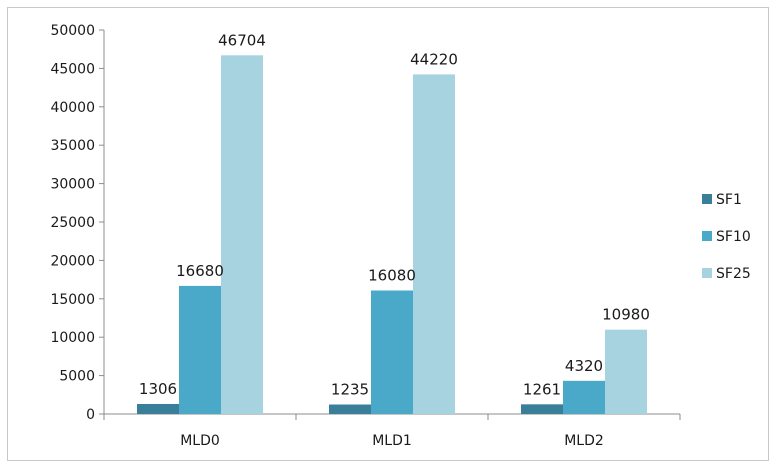 The width and height of the screenshot is (780, 467). Describe the element at coordinates (158, 409) in the screenshot. I see `bar-sf1-mld0` at that location.